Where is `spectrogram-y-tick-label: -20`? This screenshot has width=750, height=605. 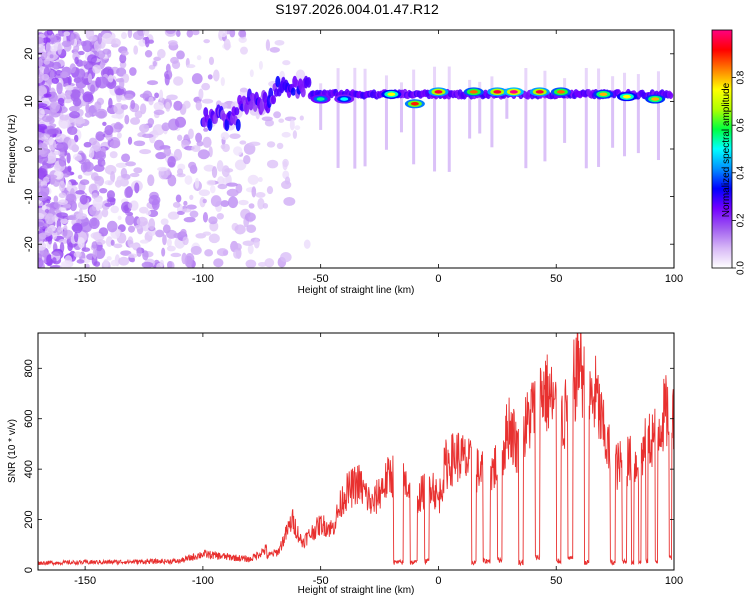
spectrogram-y-tick-label: -20 is located at coordinates (29, 244).